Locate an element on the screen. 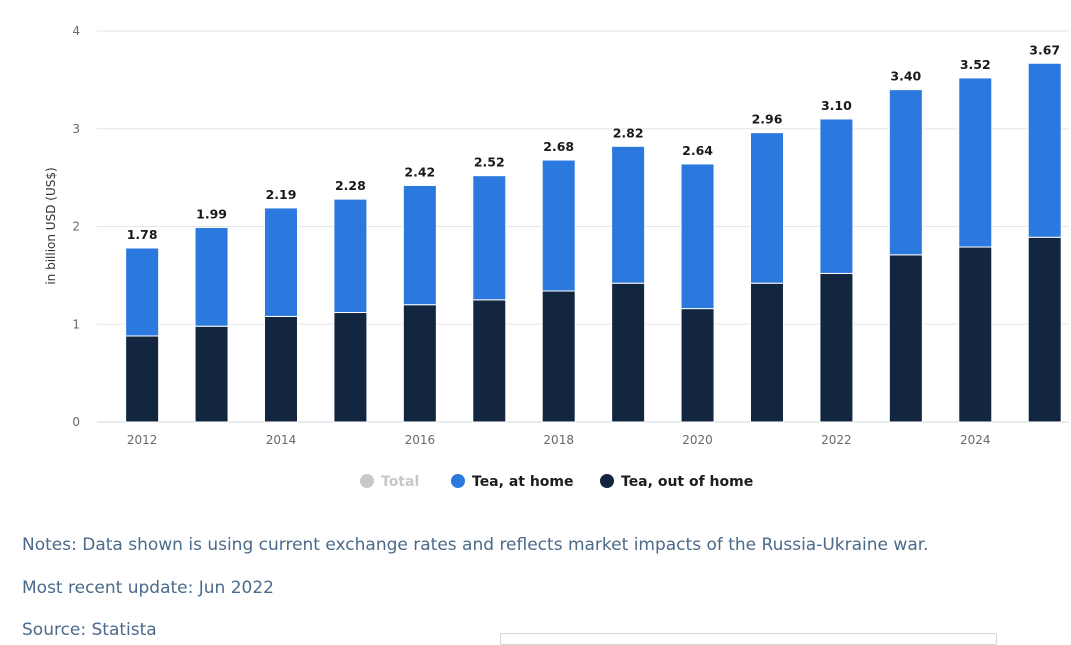  legend: Total Tea, at home Tea, out of home is located at coordinates (556, 482).